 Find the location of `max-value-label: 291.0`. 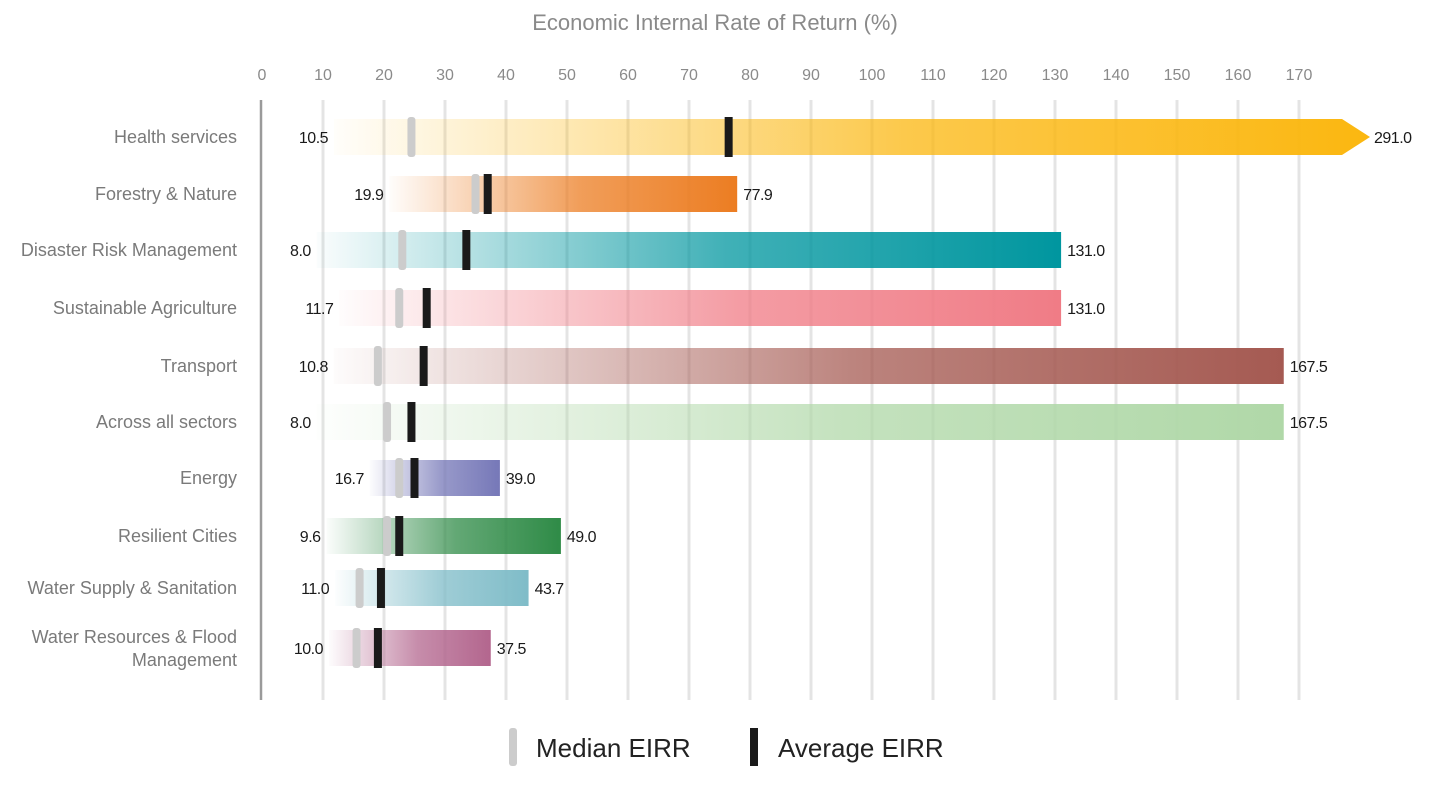

max-value-label: 291.0 is located at coordinates (1393, 138).